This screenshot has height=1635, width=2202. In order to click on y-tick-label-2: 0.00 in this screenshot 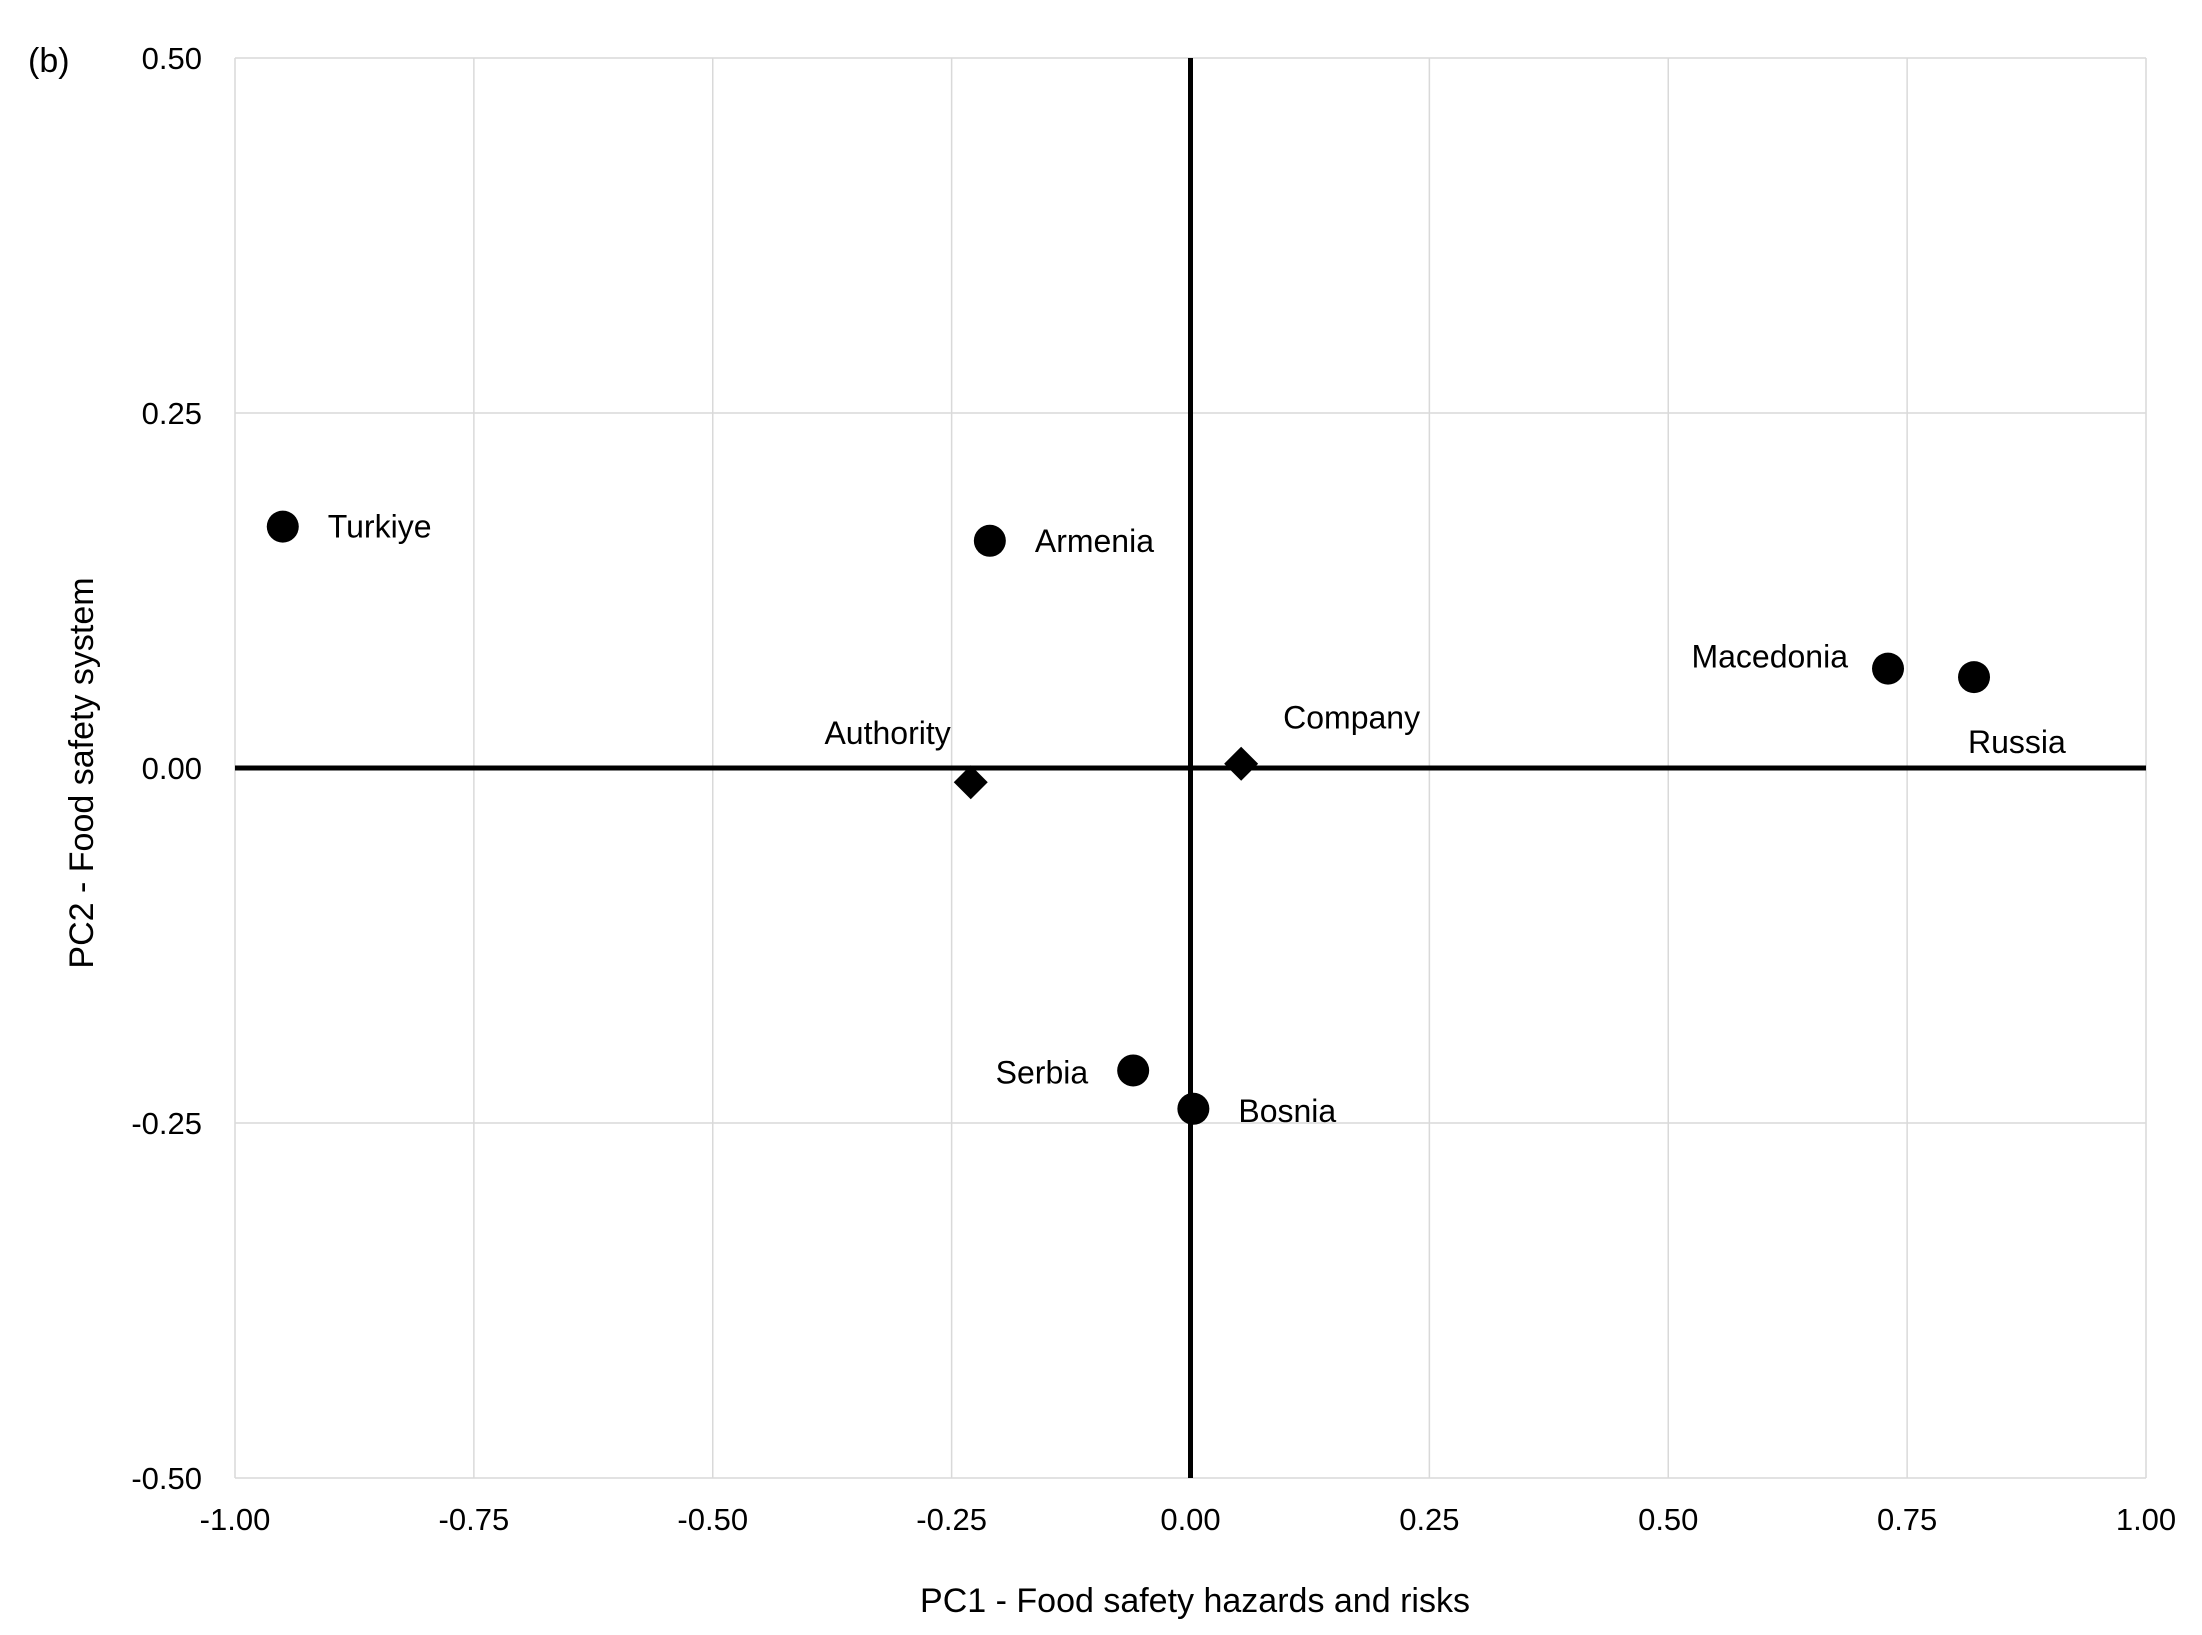, I will do `click(172, 768)`.